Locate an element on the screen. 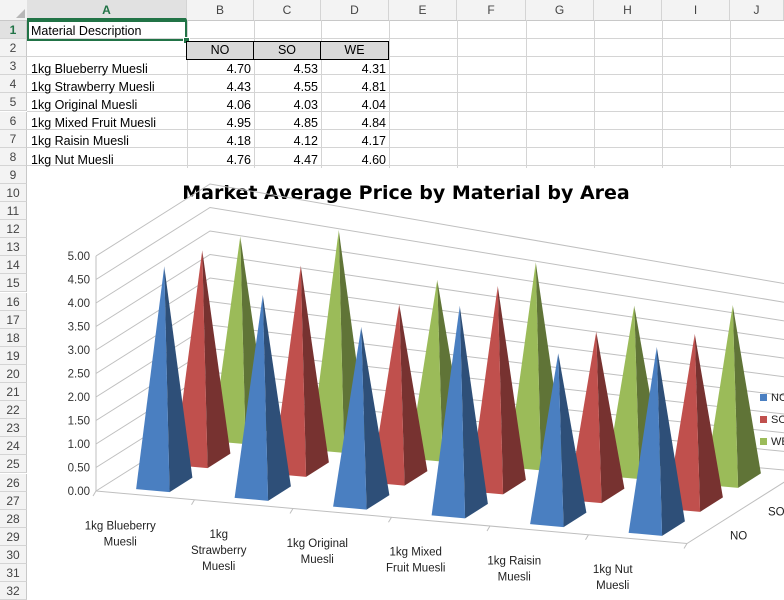 The image size is (784, 600). y-tick-label: 4.50 is located at coordinates (79, 281).